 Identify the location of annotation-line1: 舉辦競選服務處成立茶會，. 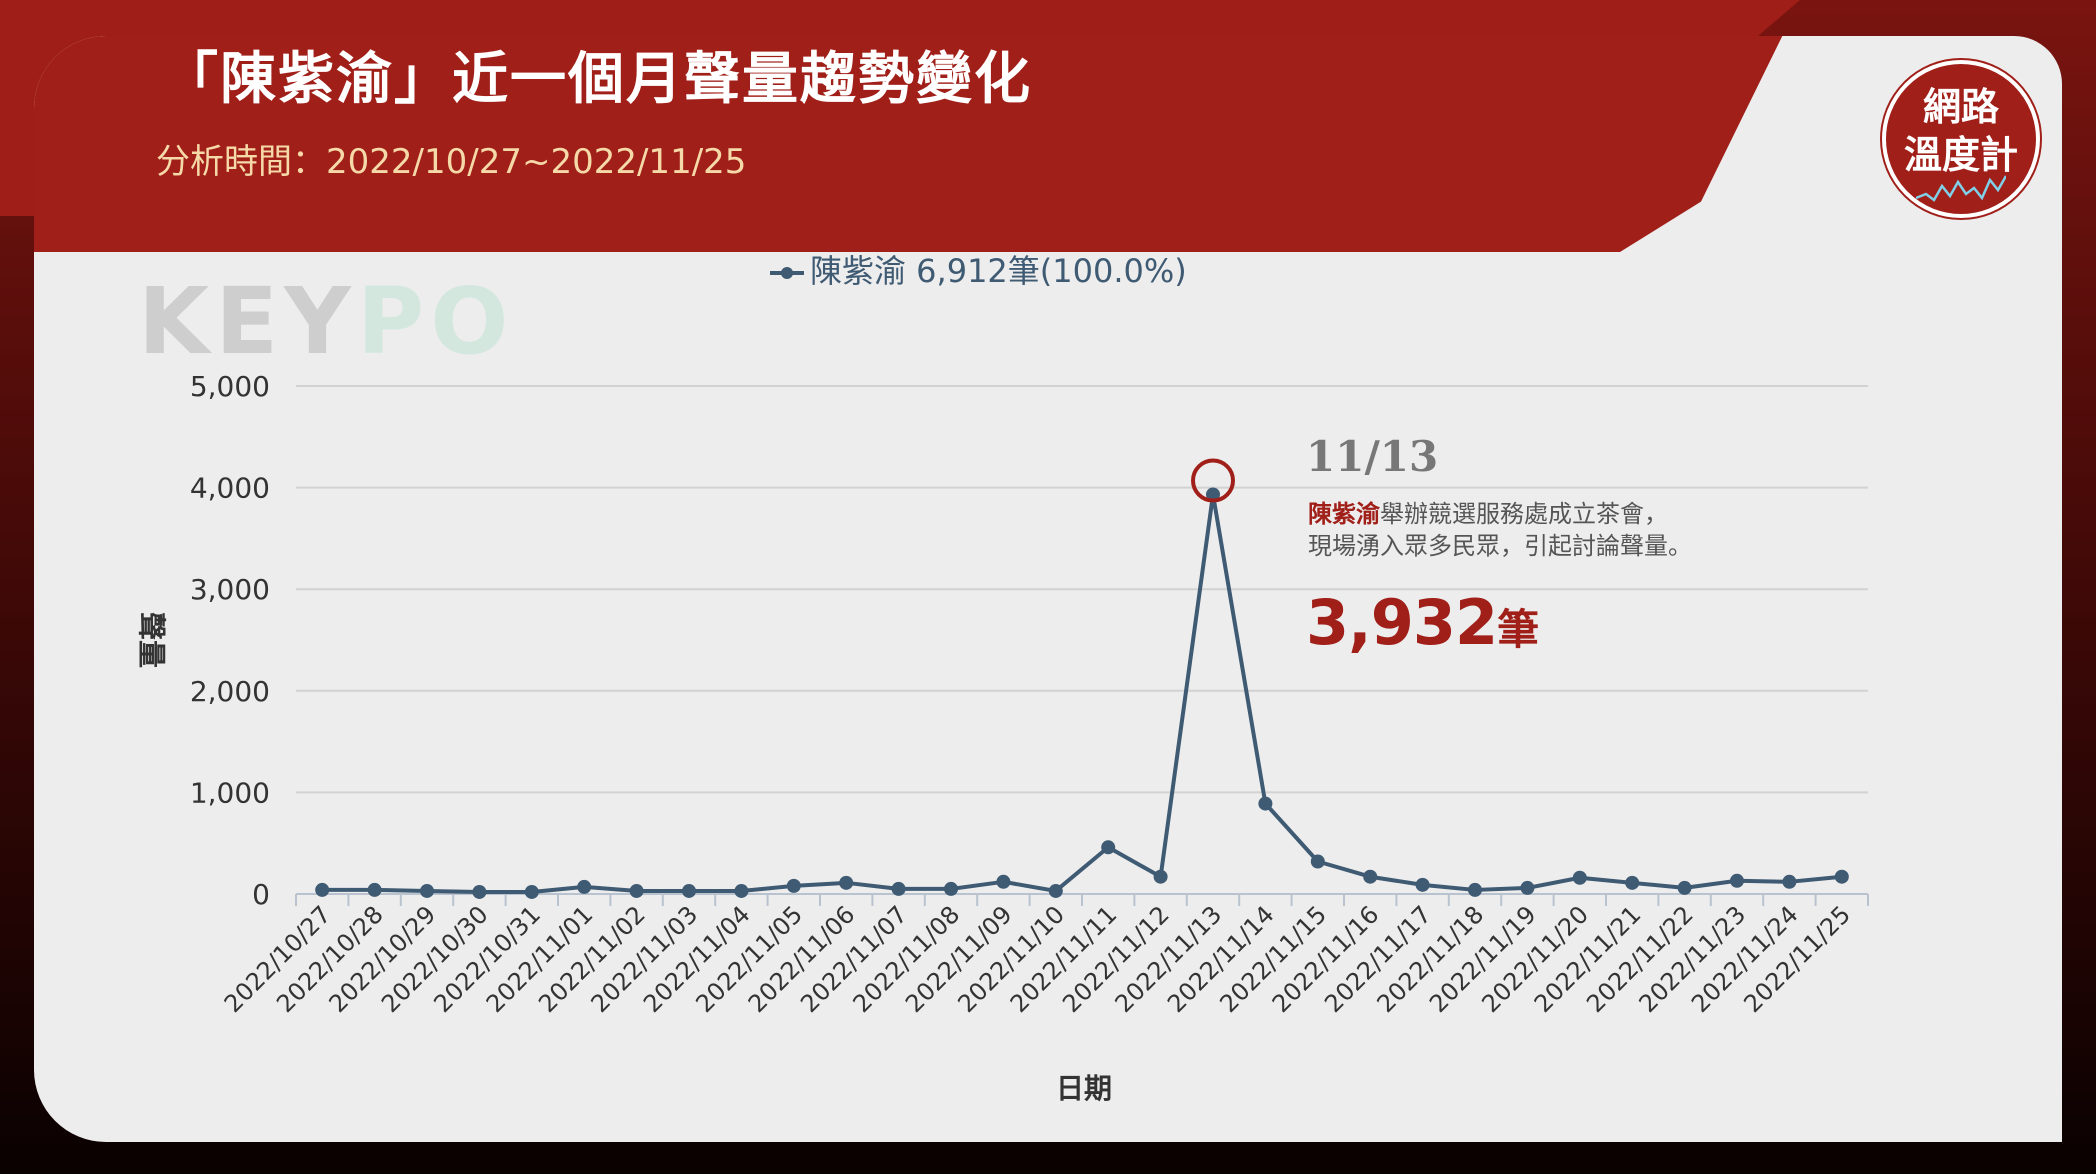
(1524, 514).